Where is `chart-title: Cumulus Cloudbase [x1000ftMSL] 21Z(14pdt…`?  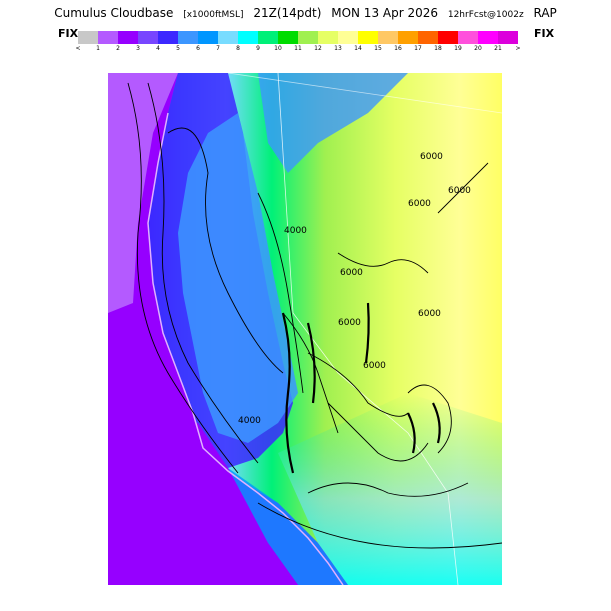 chart-title: Cumulus Cloudbase [x1000ftMSL] 21Z(14pdt… is located at coordinates (305, 13).